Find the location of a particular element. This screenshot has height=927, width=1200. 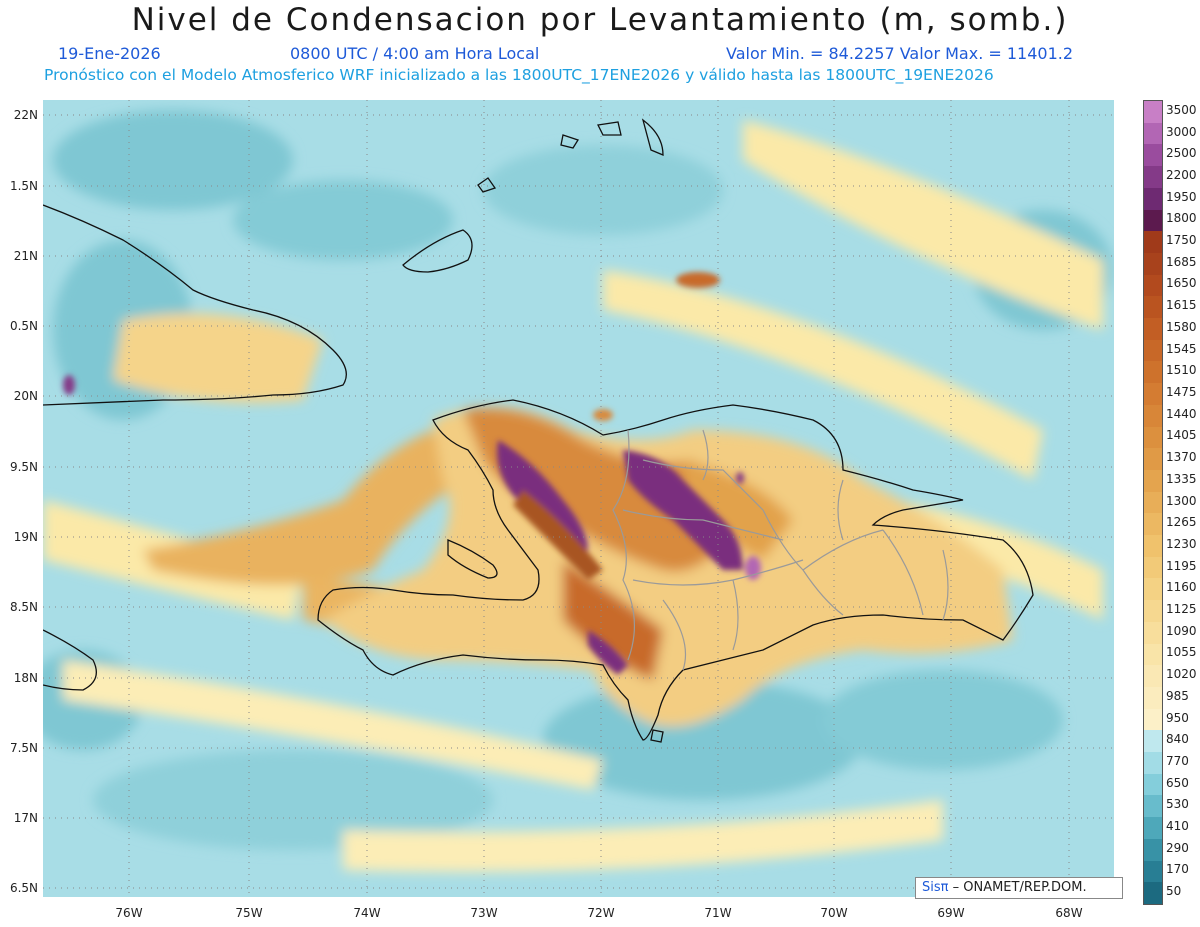

legend-label: 1090 is located at coordinates (1181, 630).